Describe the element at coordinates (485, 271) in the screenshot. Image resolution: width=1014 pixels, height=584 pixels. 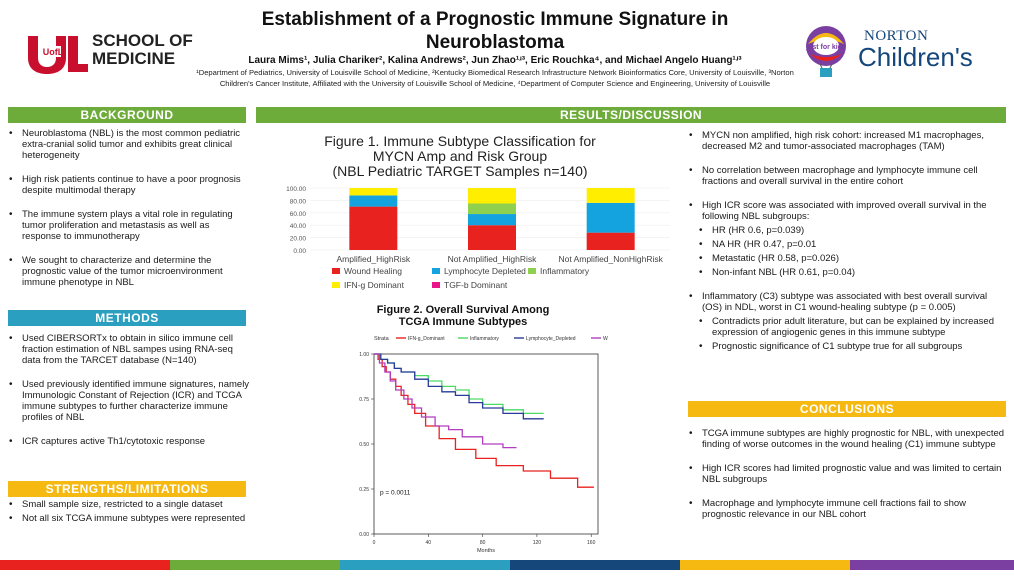
I see `fig1-legend-label: Lymphocyte Depleted` at that location.